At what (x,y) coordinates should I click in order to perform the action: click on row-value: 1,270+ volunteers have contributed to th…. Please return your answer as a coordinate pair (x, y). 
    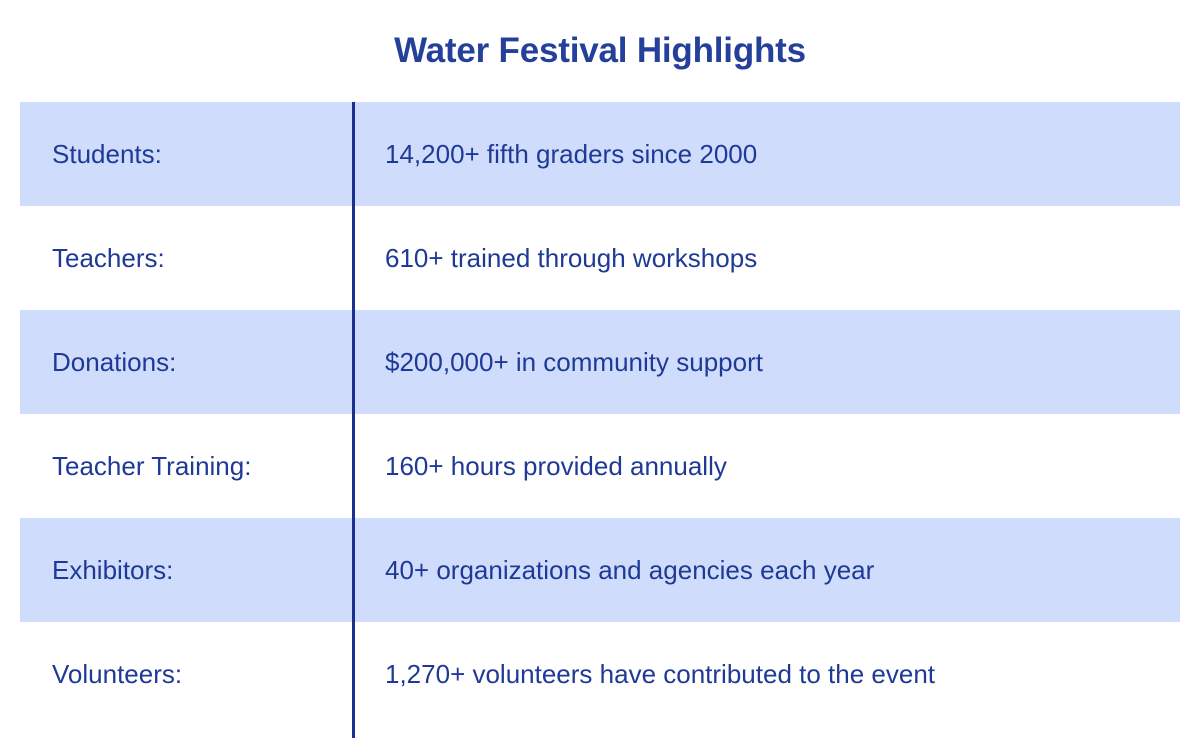
    Looking at the image, I should click on (660, 673).